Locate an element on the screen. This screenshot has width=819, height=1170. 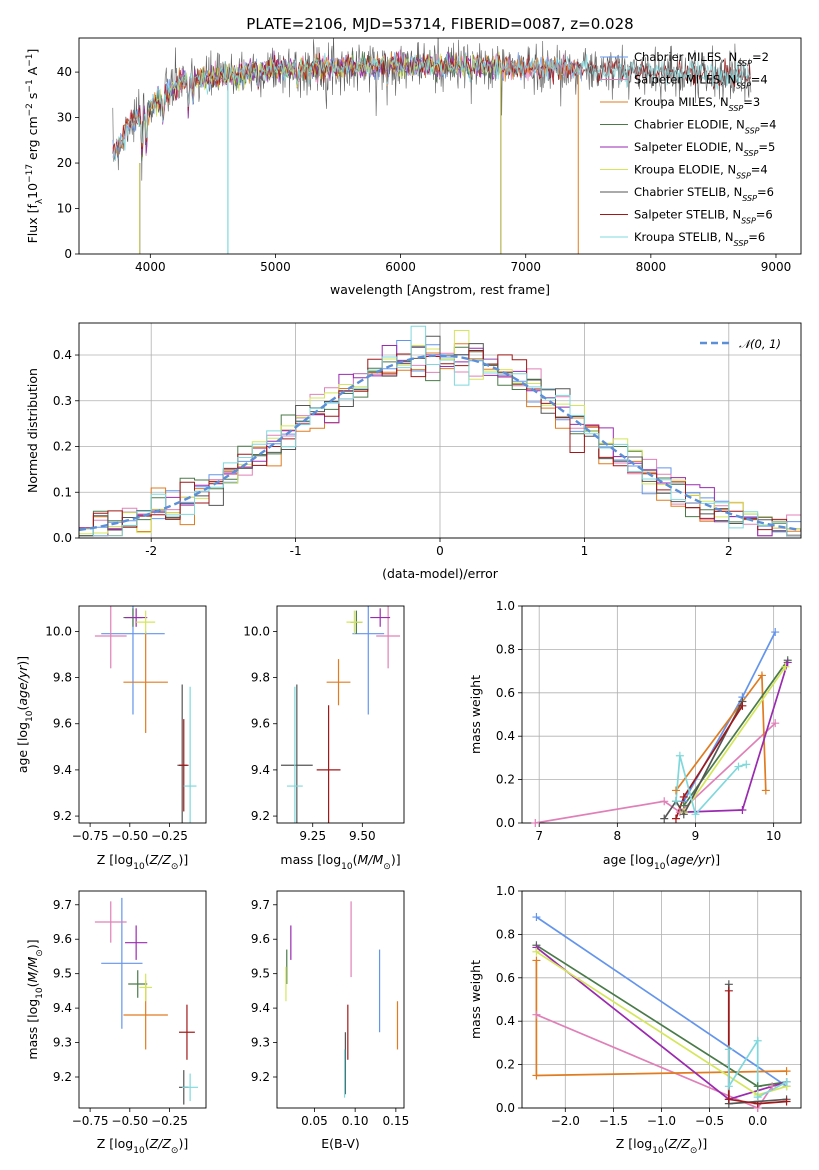
legend-value: =5 is located at coordinates (766, 147).